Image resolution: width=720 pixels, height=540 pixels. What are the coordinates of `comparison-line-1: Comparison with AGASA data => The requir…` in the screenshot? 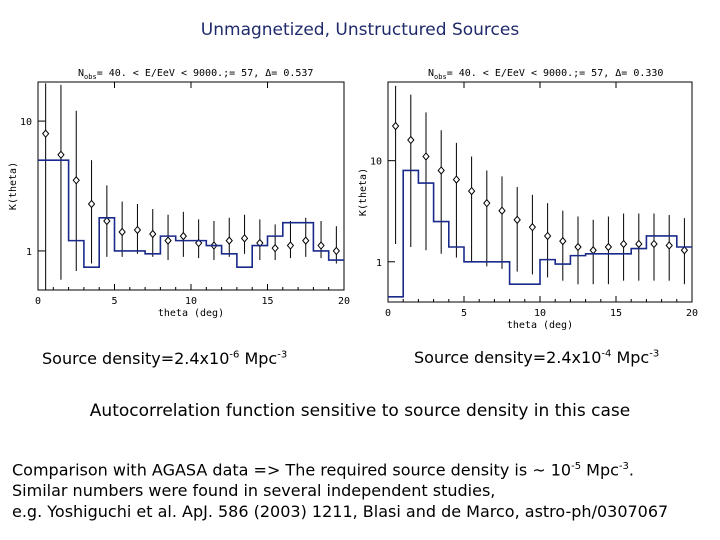 It's located at (340, 468).